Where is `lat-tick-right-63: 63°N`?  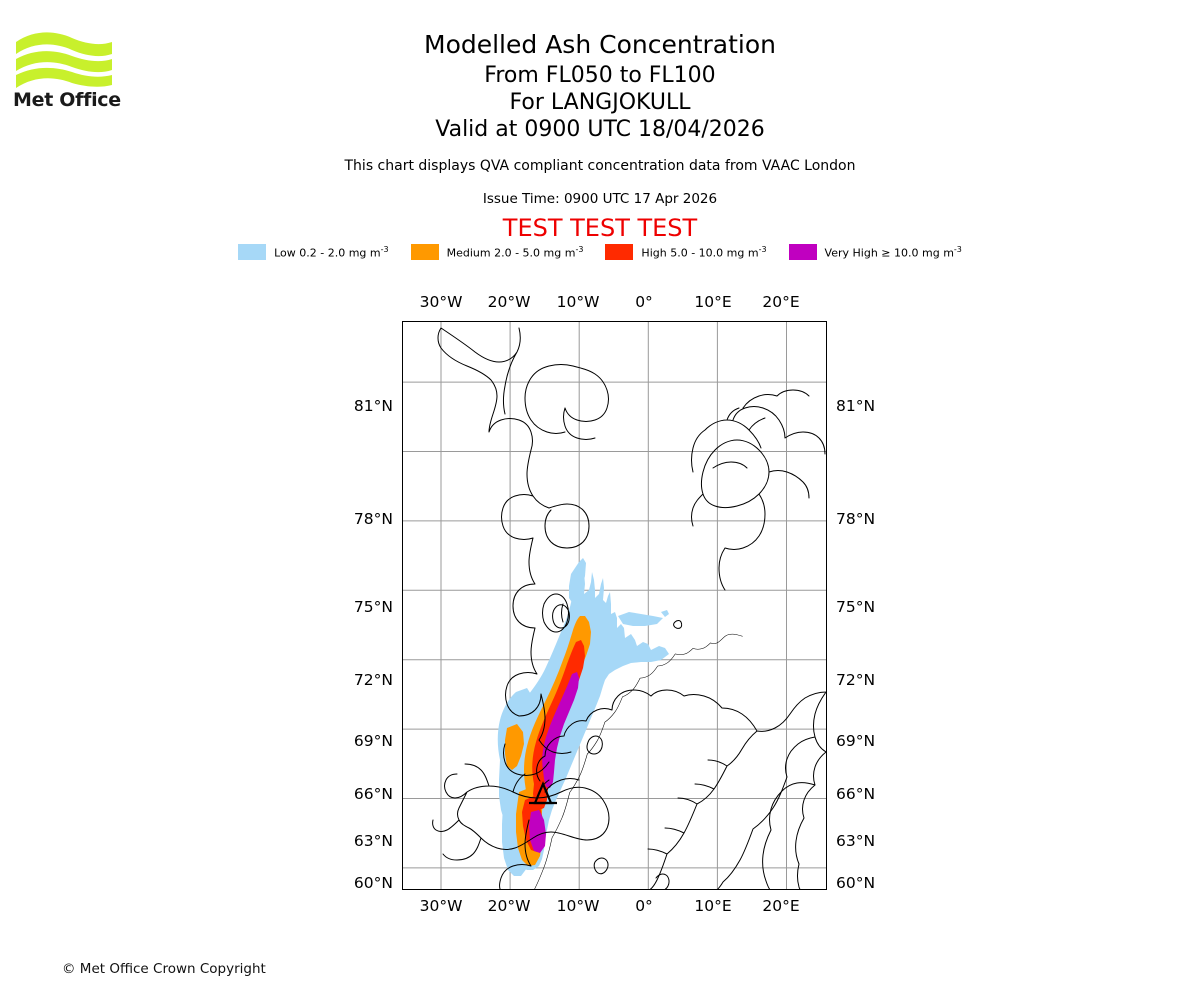
lat-tick-right-63: 63°N is located at coordinates (856, 841).